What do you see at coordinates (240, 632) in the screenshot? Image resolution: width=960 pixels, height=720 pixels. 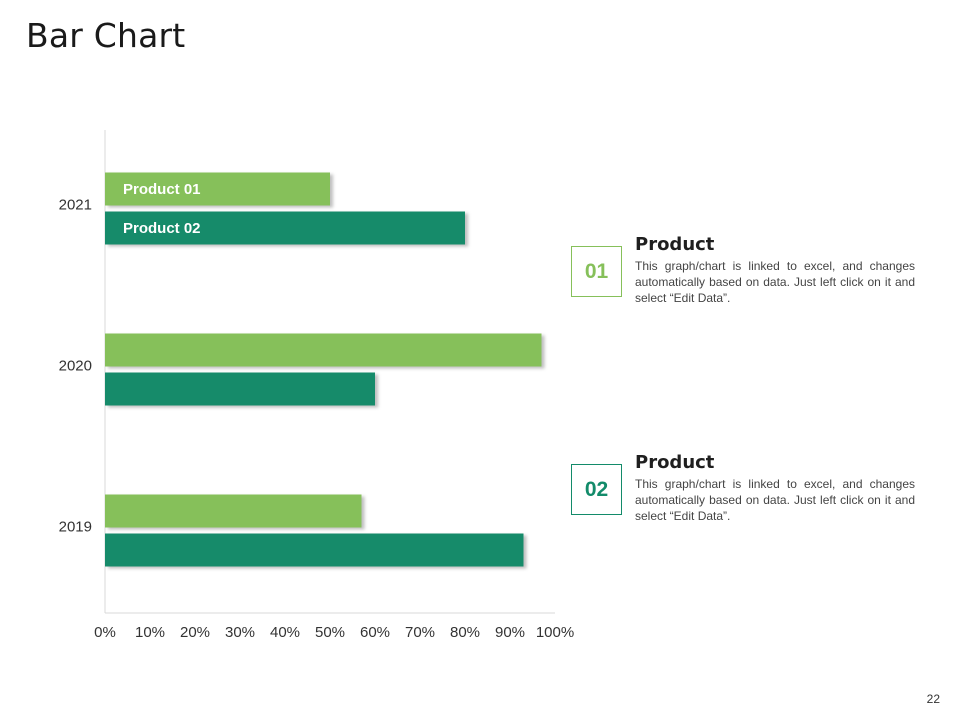 I see `x-tick-label: 30%` at bounding box center [240, 632].